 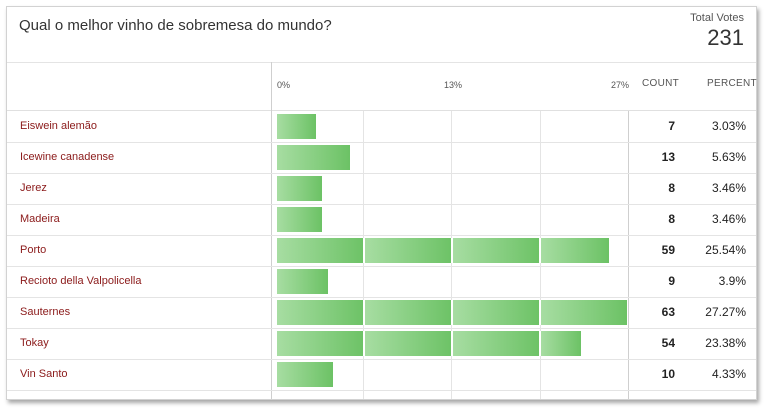 What do you see at coordinates (33, 250) in the screenshot?
I see `option-label: Porto` at bounding box center [33, 250].